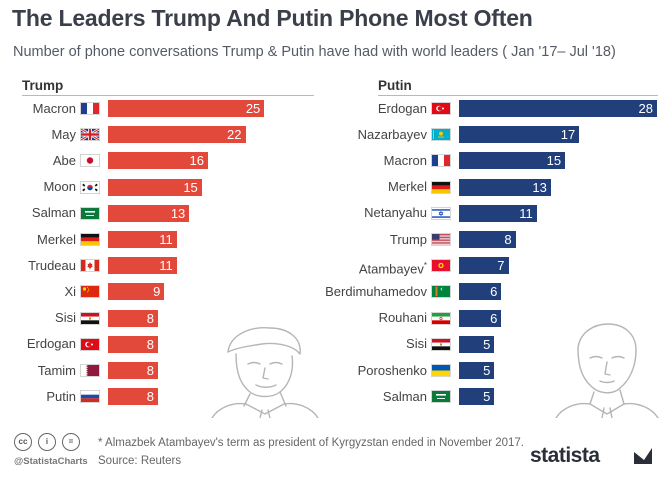 This screenshot has width=670, height=477. What do you see at coordinates (407, 187) in the screenshot?
I see `putin-category-label: Merkel` at bounding box center [407, 187].